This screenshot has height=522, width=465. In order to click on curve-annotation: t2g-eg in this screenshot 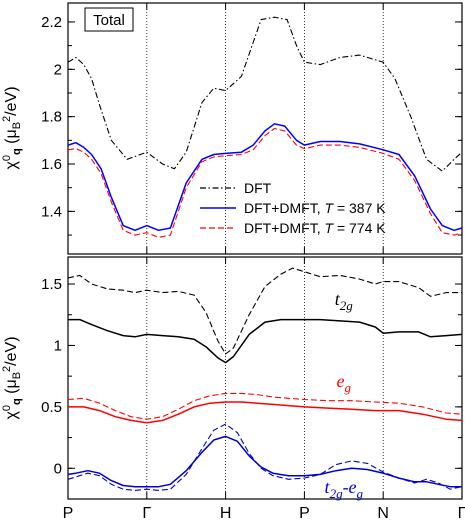, I will do `click(344, 489)`.